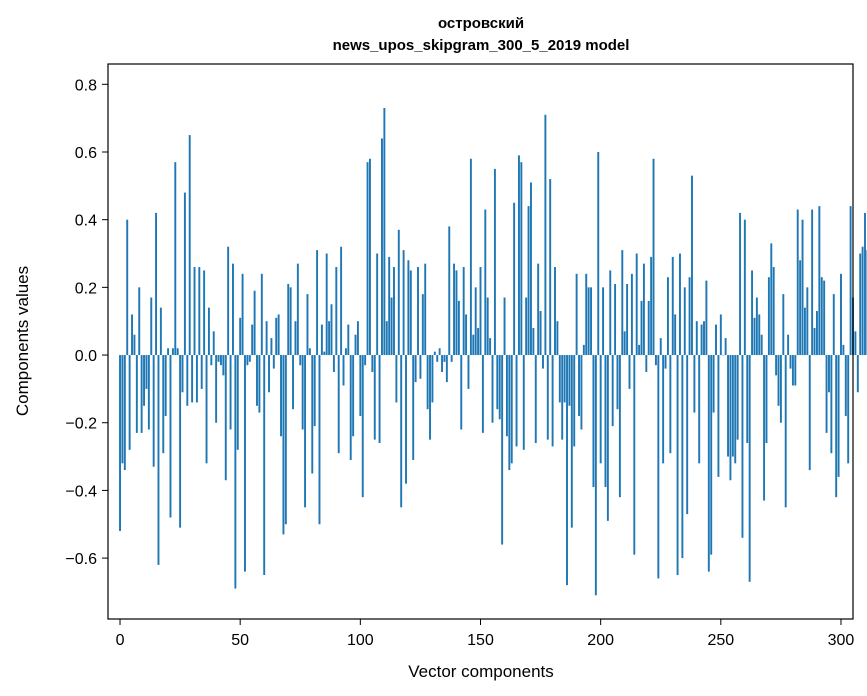 The image size is (867, 696). What do you see at coordinates (720, 640) in the screenshot?
I see `x-tick-label-5: 250` at bounding box center [720, 640].